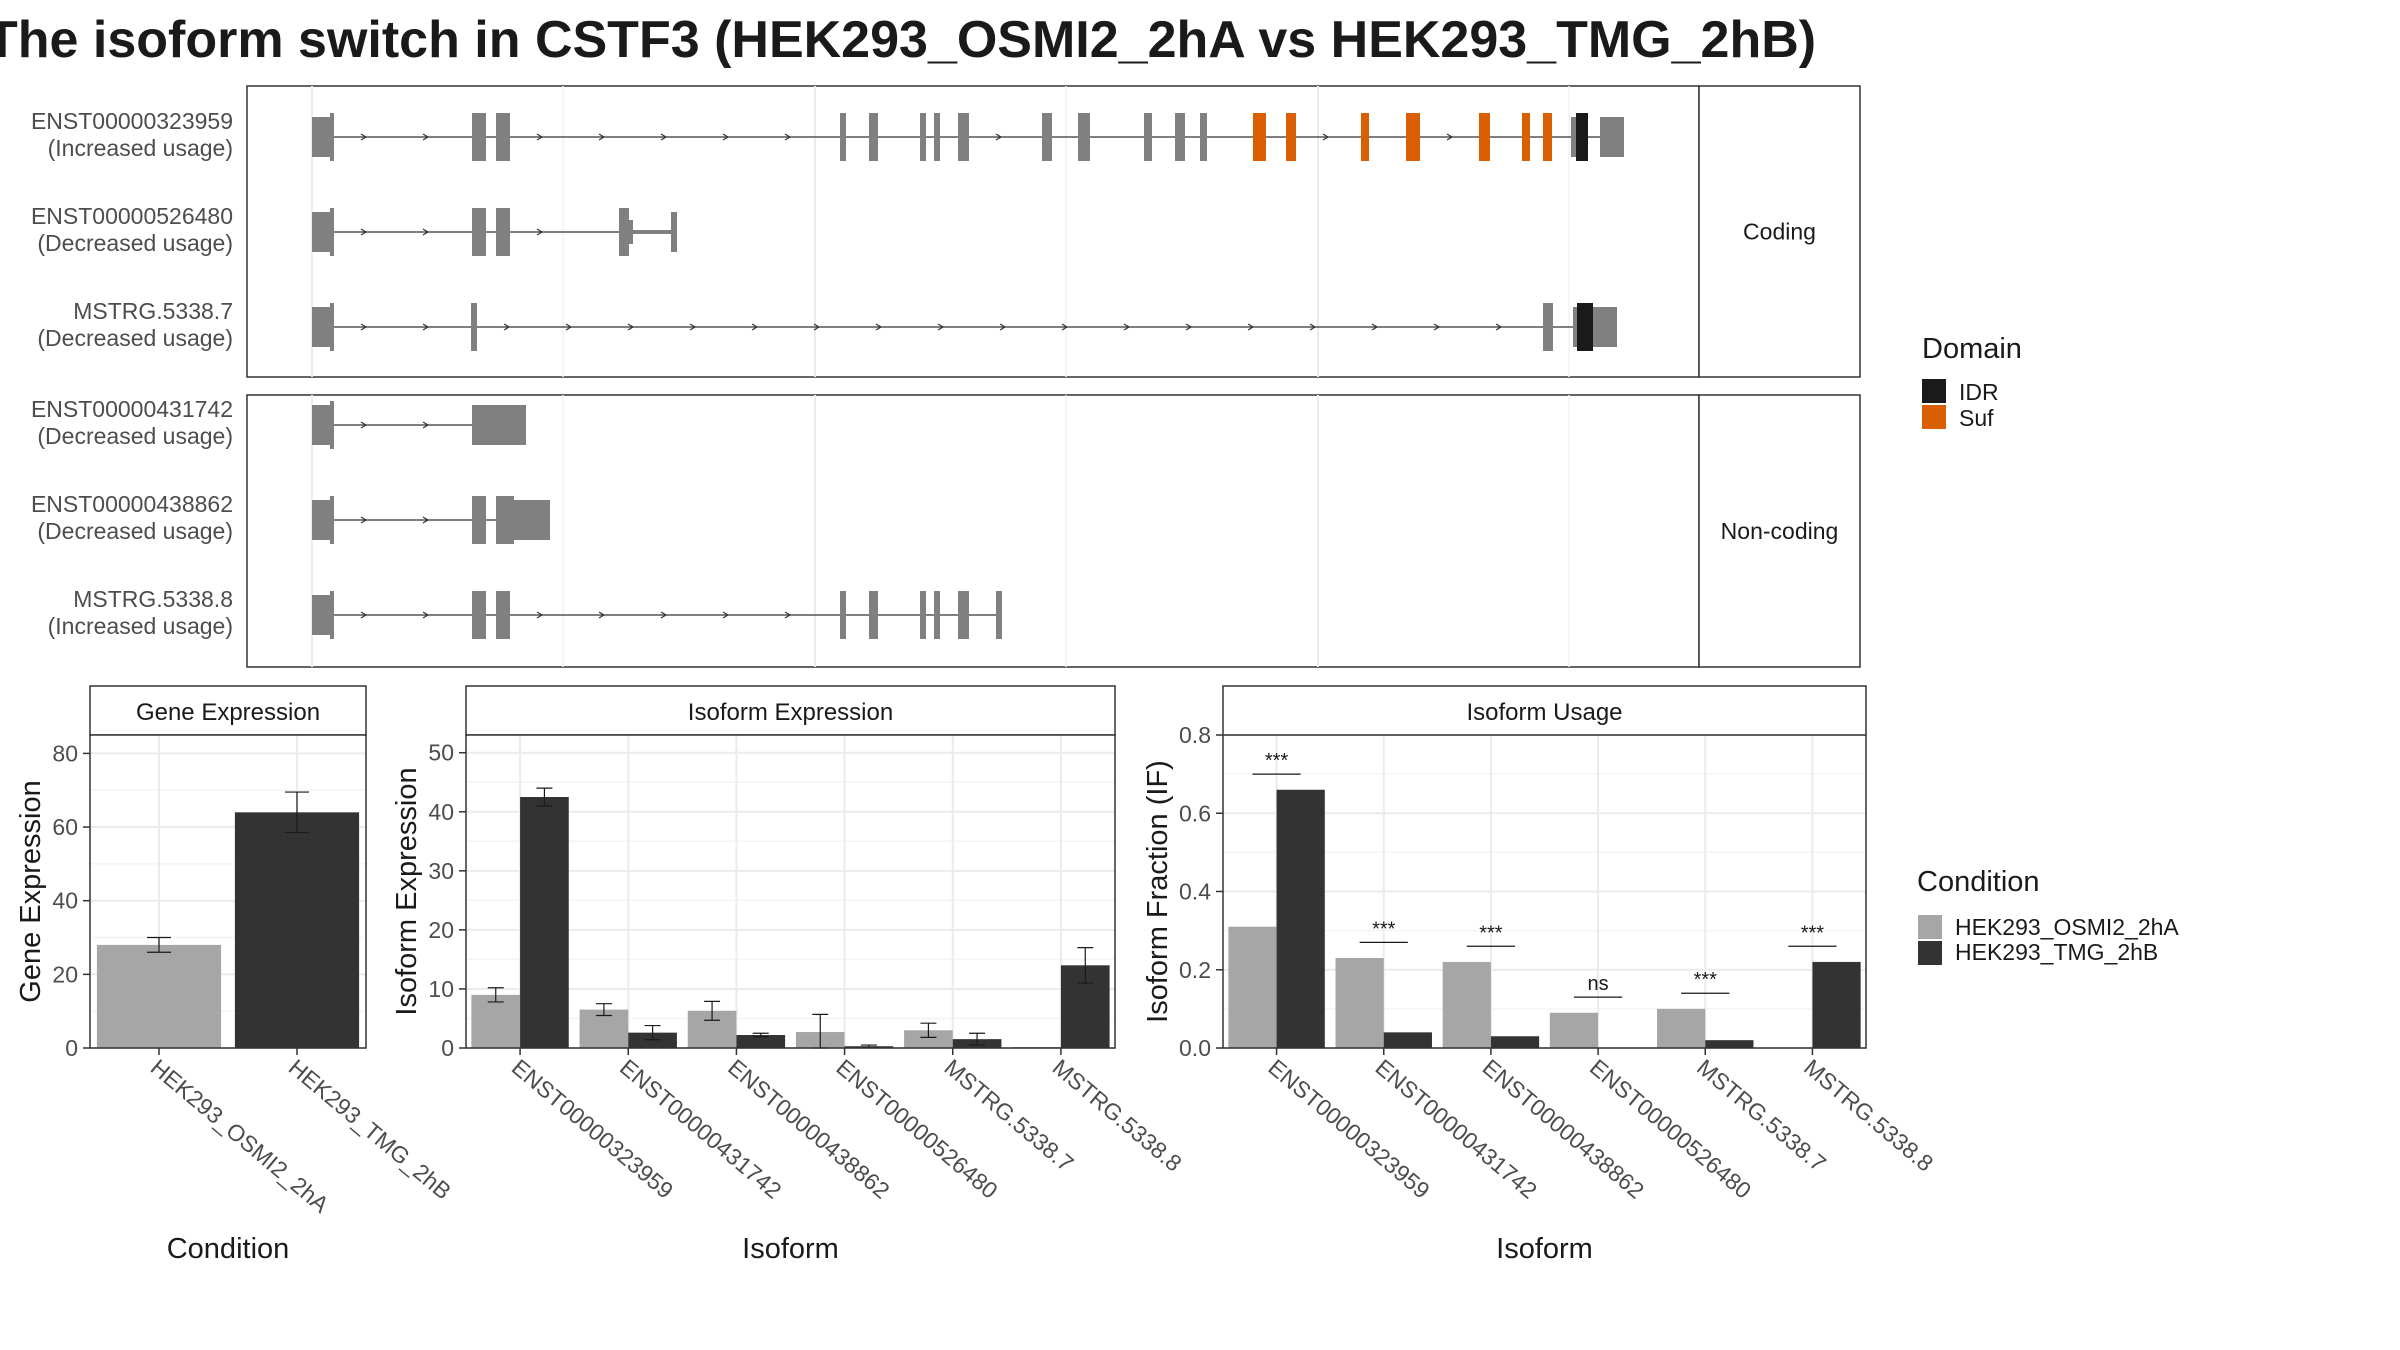 The image size is (2400, 1350). What do you see at coordinates (153, 599) in the screenshot?
I see `isoform-id-label: MSTRG.5338.8` at bounding box center [153, 599].